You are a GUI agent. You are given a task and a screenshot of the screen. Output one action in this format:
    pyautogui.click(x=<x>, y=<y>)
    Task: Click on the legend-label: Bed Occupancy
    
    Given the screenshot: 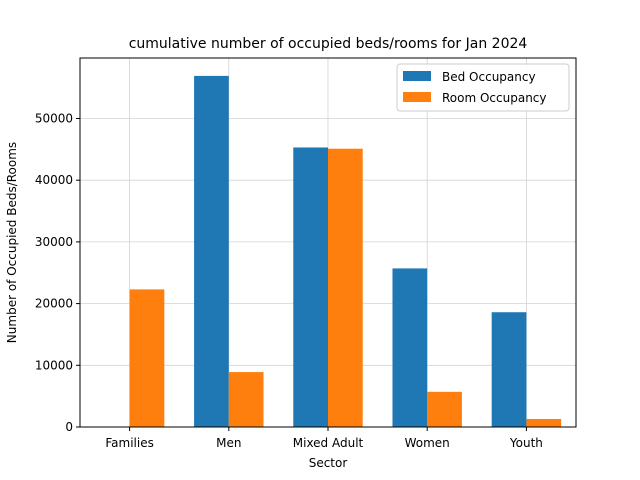 What is the action you would take?
    pyautogui.click(x=489, y=77)
    